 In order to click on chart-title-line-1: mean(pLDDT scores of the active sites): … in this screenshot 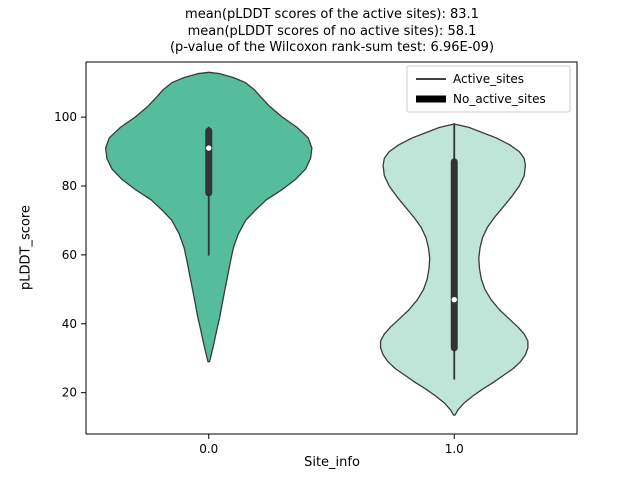, I will do `click(332, 14)`.